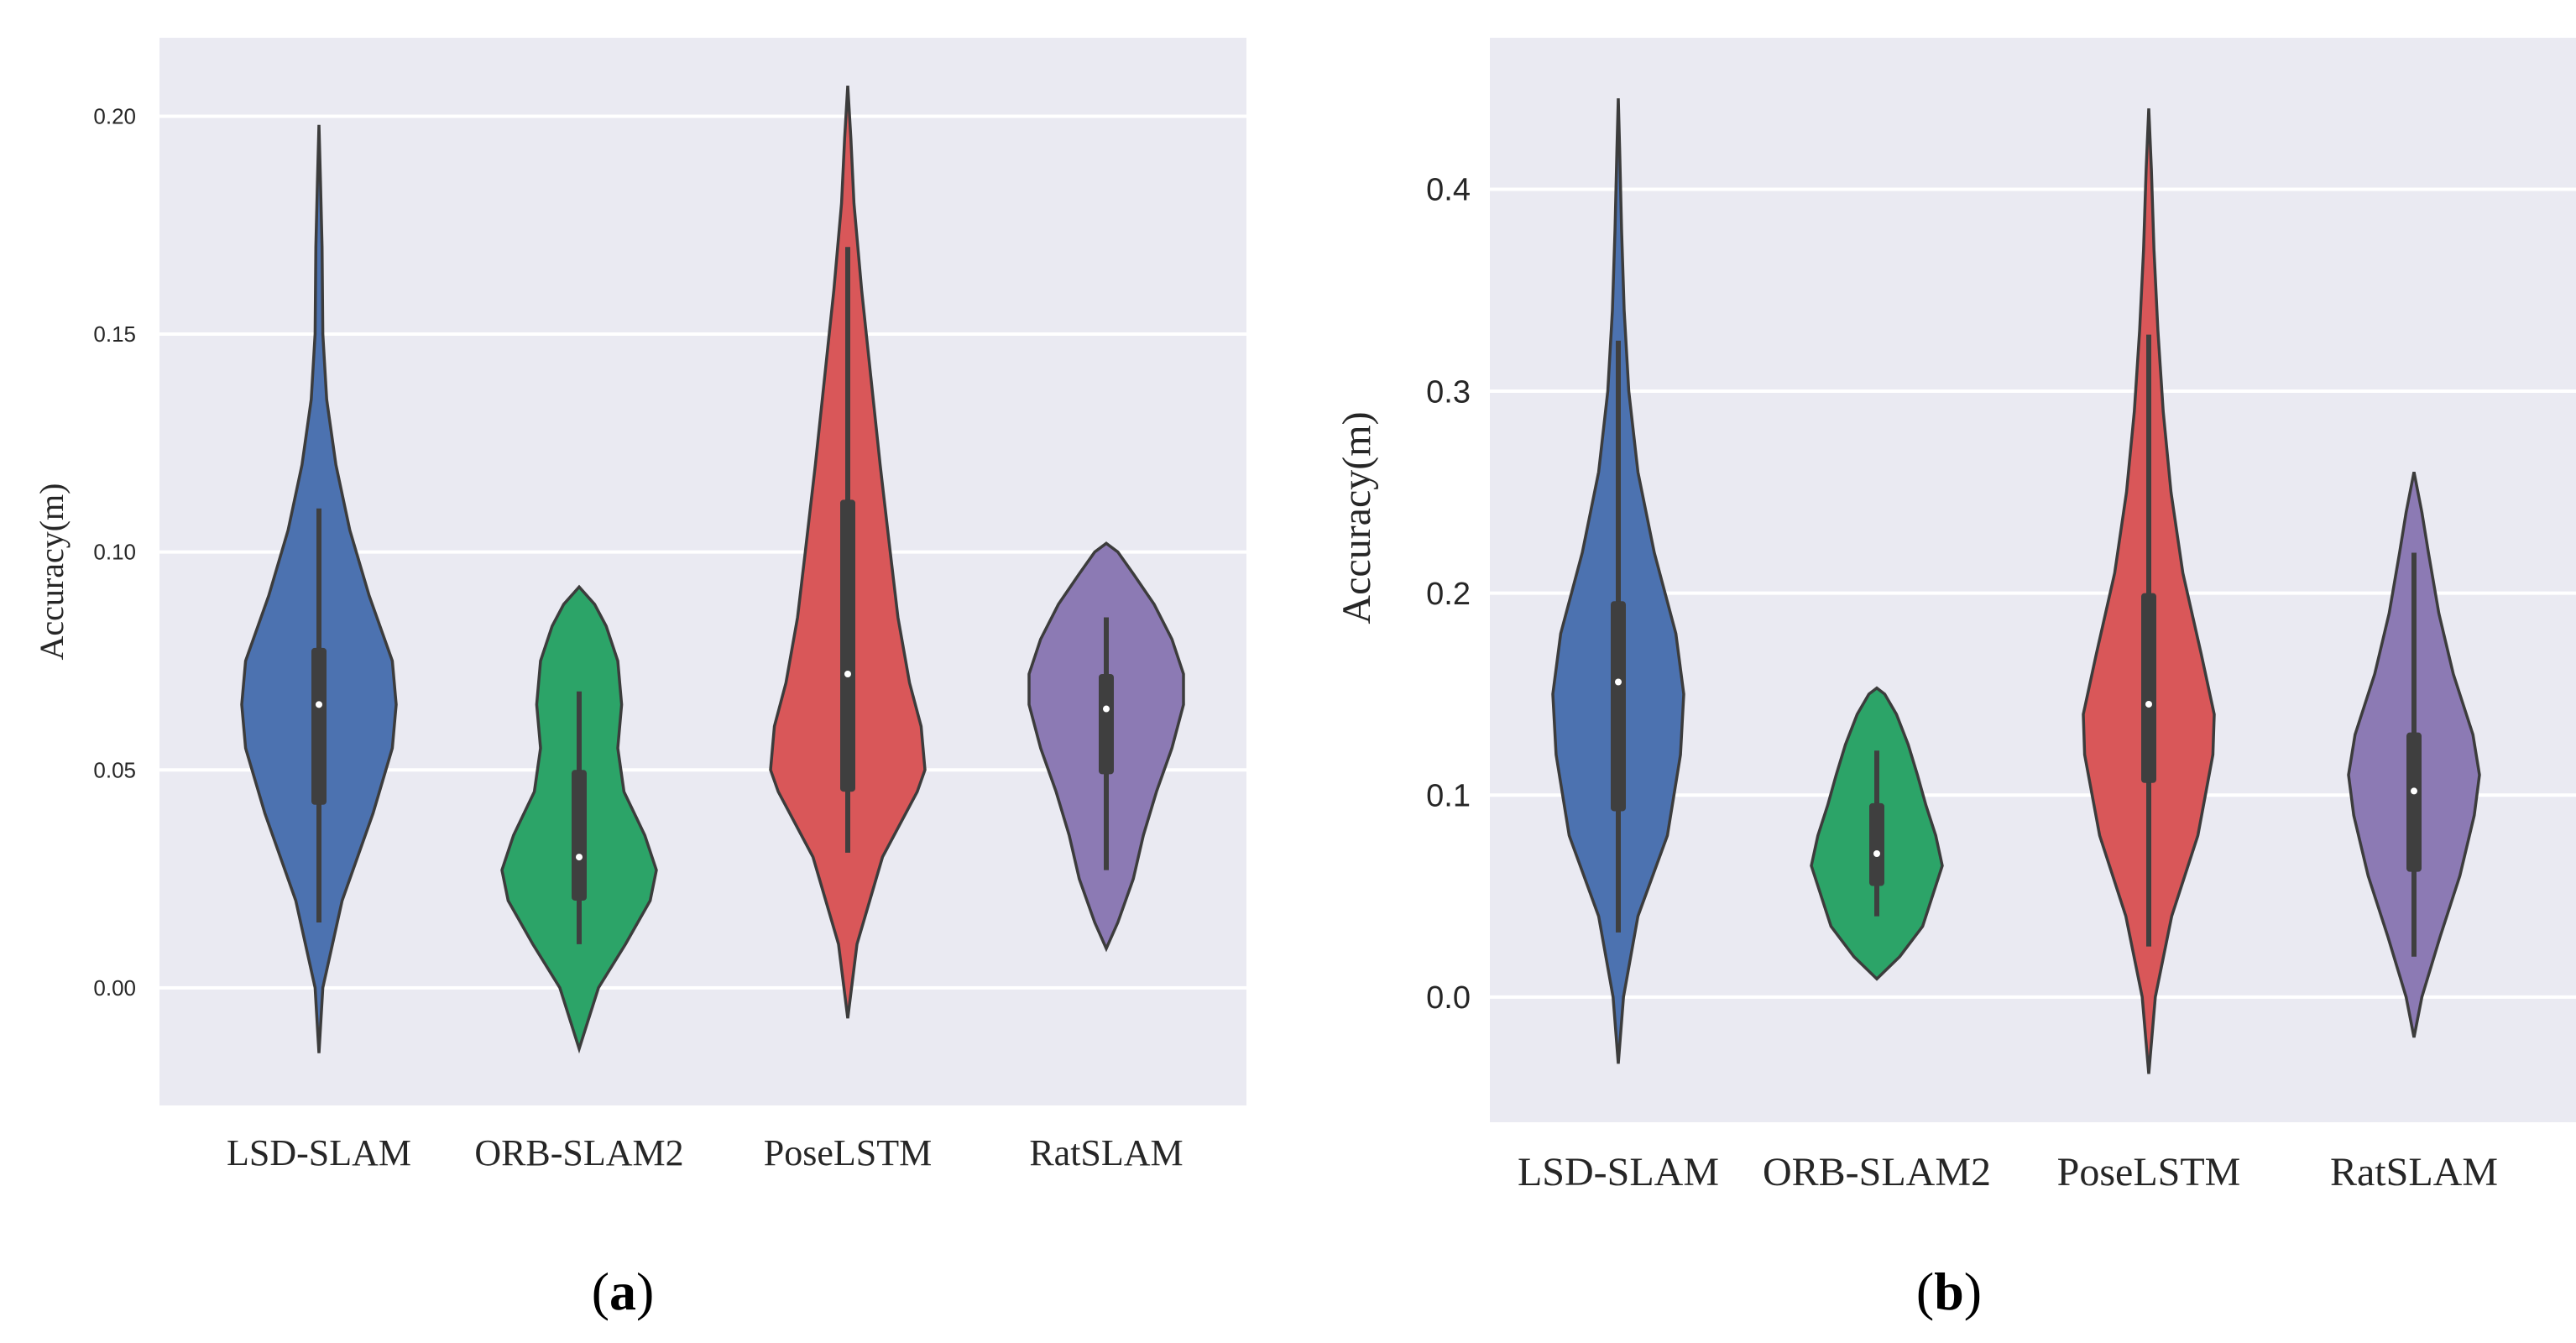  What do you see at coordinates (2008, 1172) in the screenshot?
I see `panel-b-category-labels: LSD-SLAM ORB-SLAM2 PoseLSTM RatSLAM` at bounding box center [2008, 1172].